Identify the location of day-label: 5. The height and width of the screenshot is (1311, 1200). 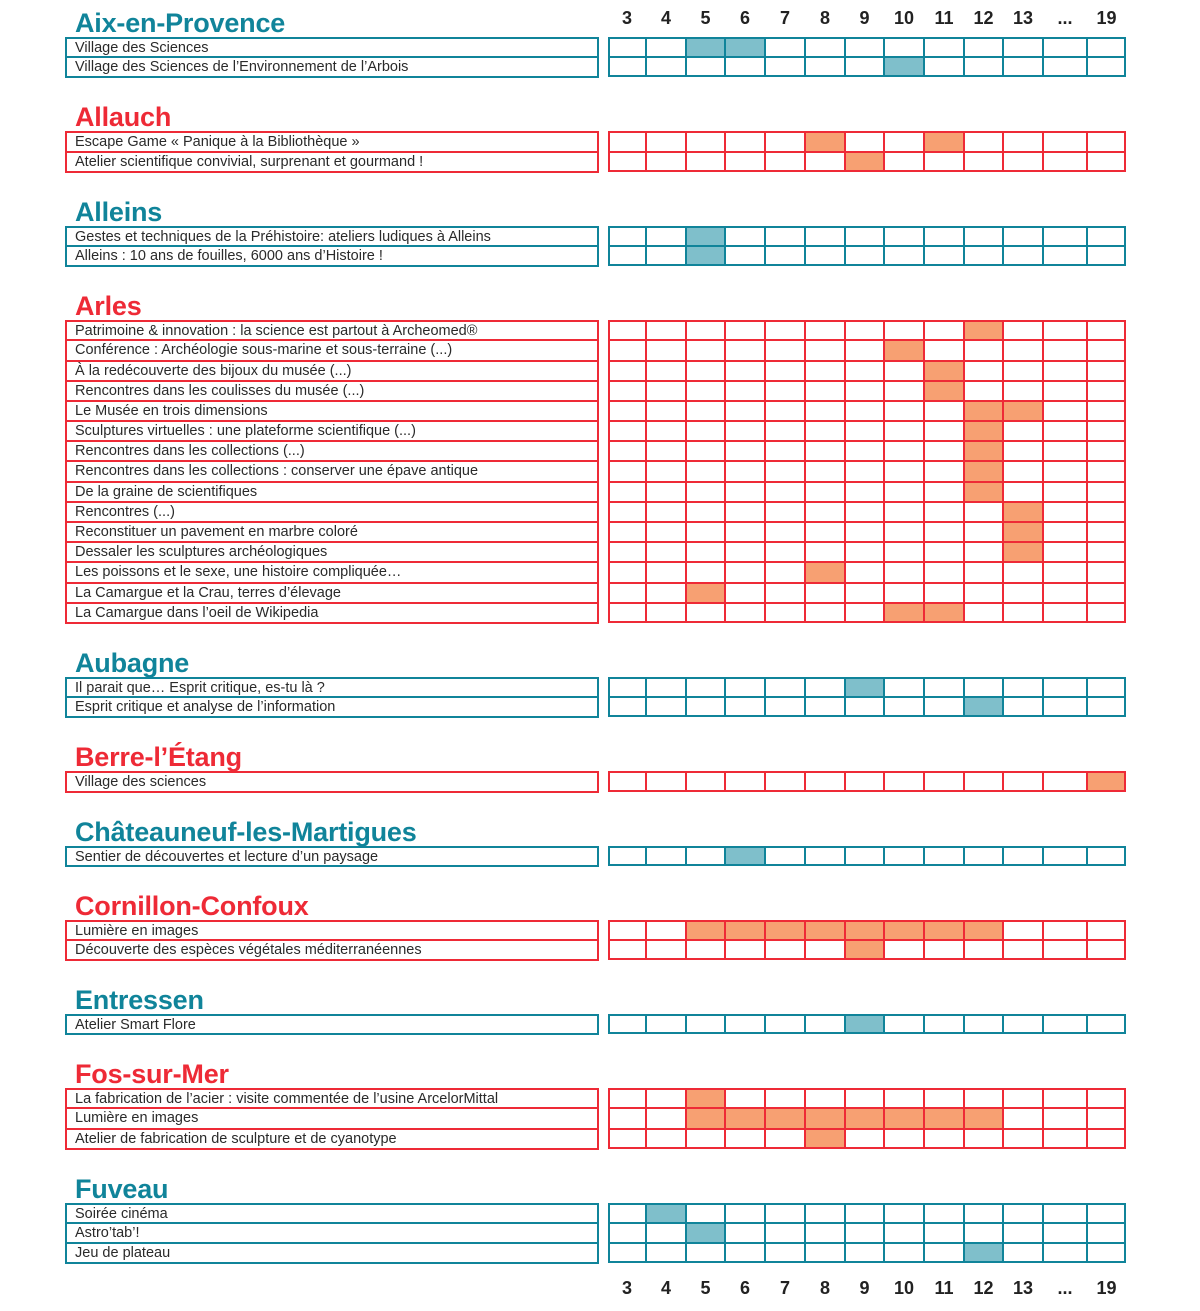
(705, 18).